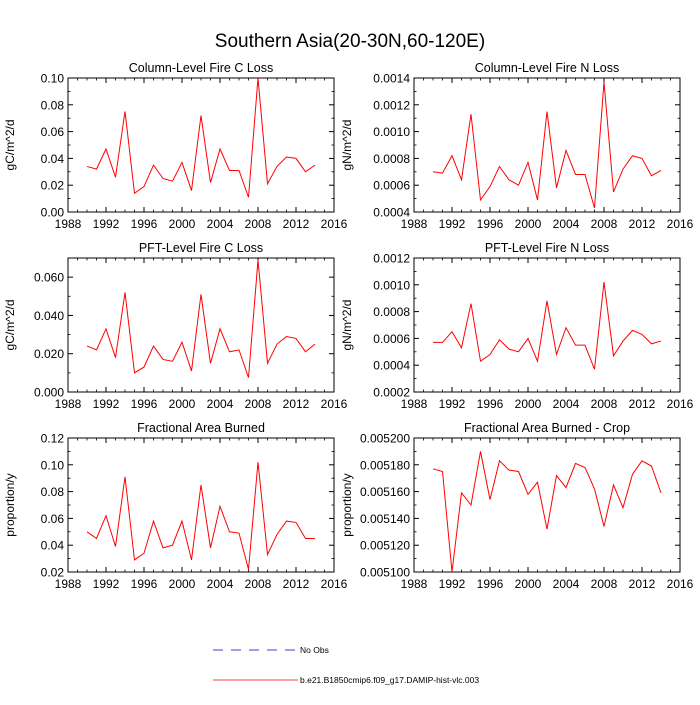 The image size is (700, 705). I want to click on y-tick-label: 0.000, so click(49, 393).